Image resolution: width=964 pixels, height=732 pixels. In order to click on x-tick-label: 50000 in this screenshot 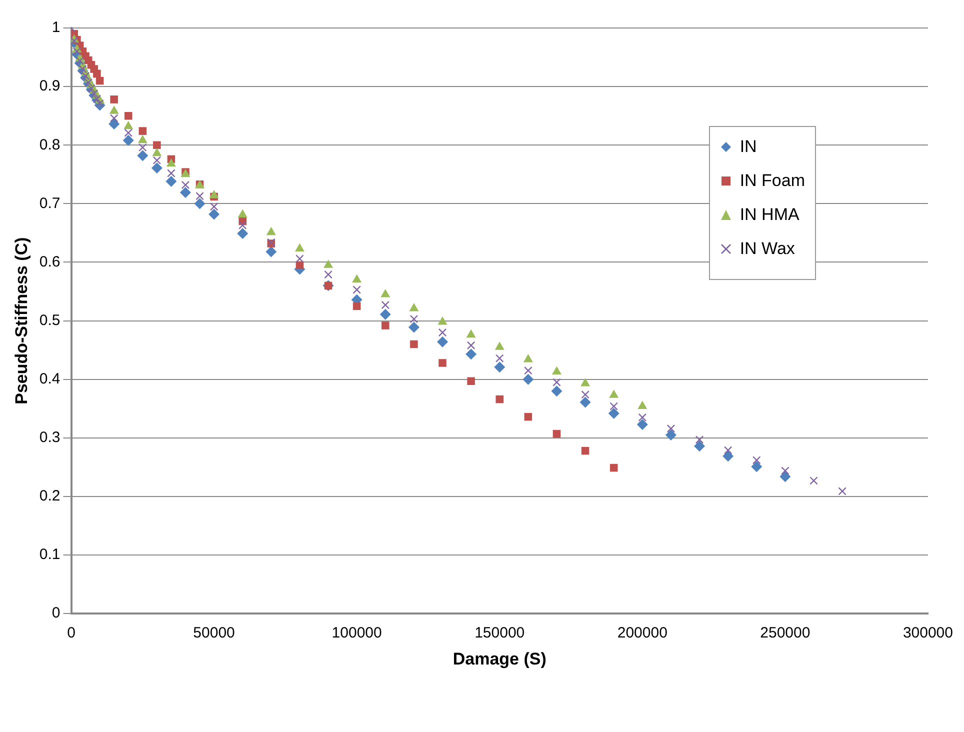, I will do `click(214, 633)`.